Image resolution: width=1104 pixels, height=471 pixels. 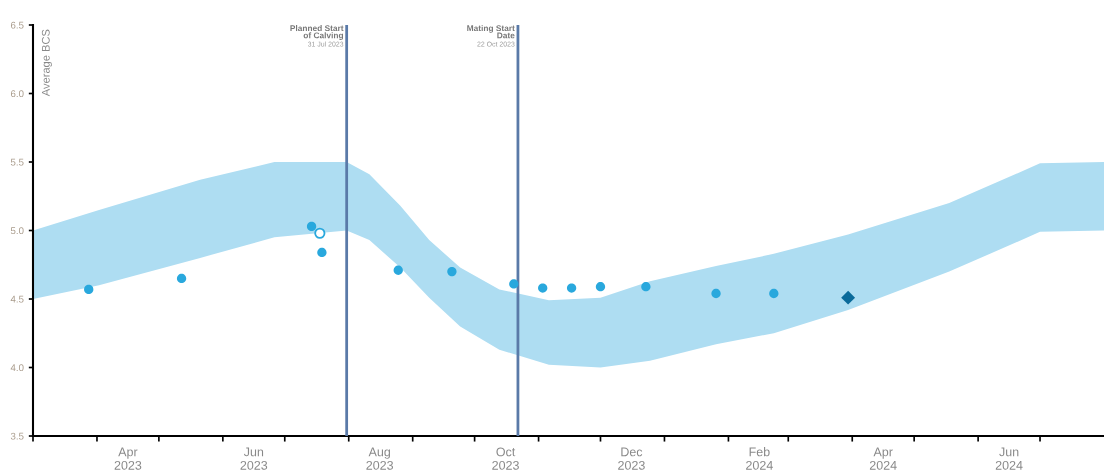 What do you see at coordinates (17, 368) in the screenshot?
I see `y-tick-label: 4.0` at bounding box center [17, 368].